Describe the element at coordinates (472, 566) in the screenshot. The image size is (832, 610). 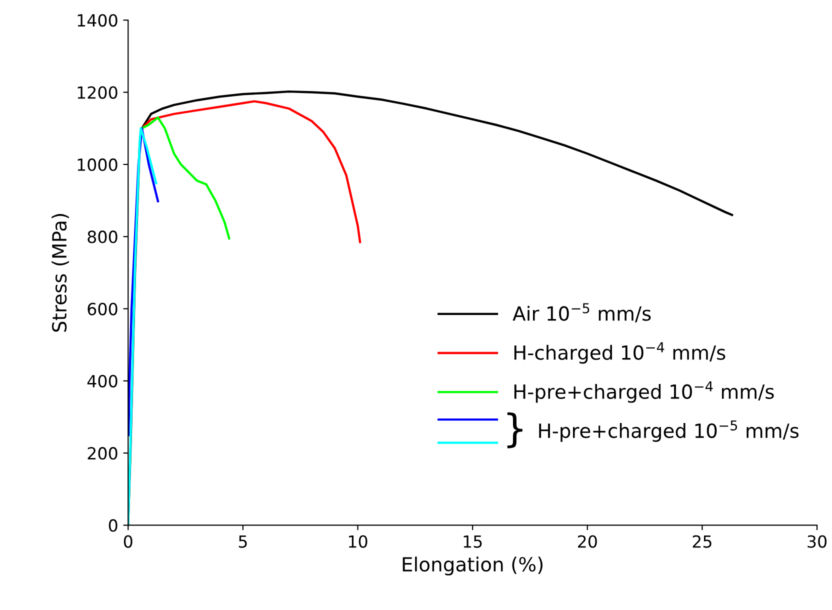
I see `x-axis-title: Elongation (%)` at that location.